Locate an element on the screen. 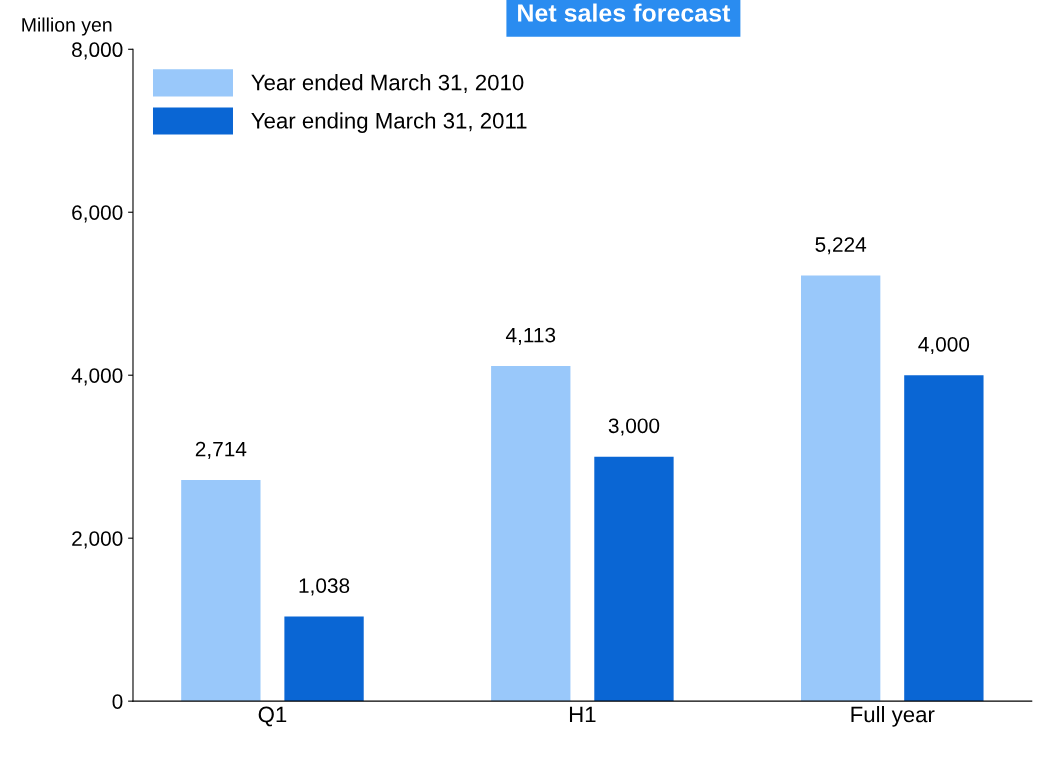 The width and height of the screenshot is (1039, 758). legend-label: Year ended March 31, 2010 is located at coordinates (387, 83).